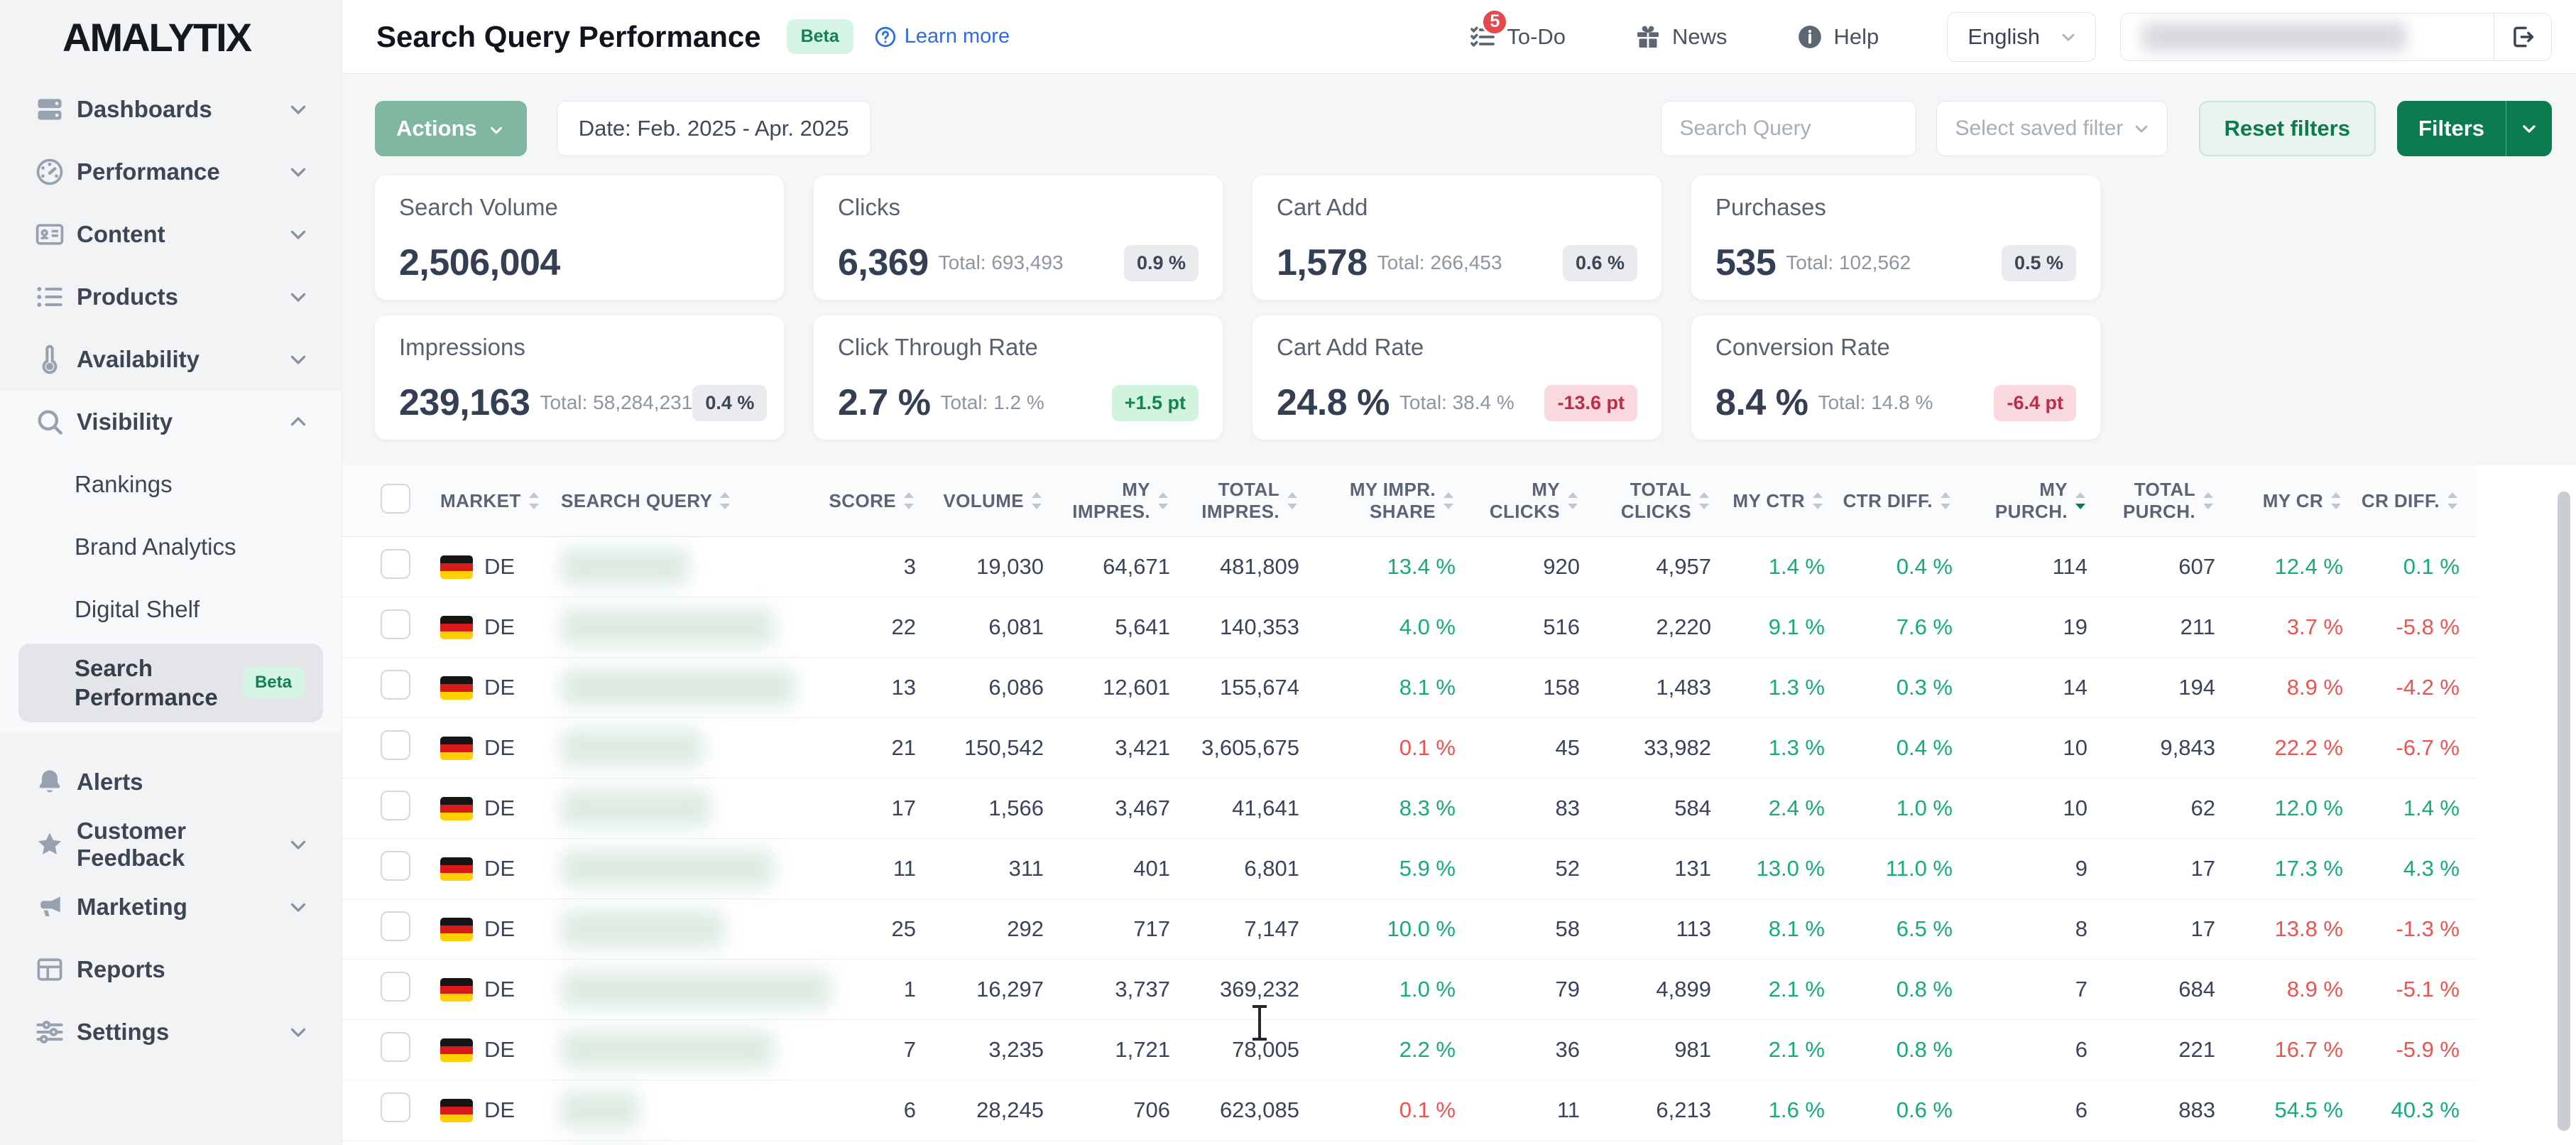  I want to click on column-header-my-purch-: MY PURCH., so click(2037, 501).